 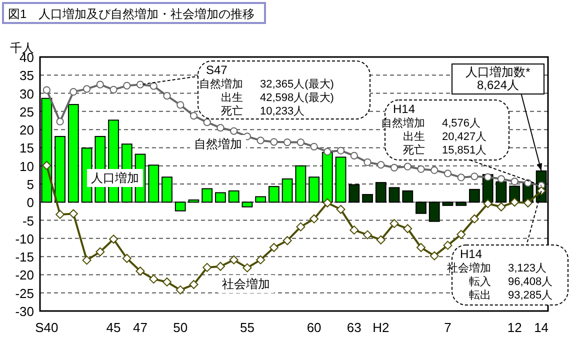 What do you see at coordinates (27, 130) in the screenshot?
I see `y-tick-label: 20` at bounding box center [27, 130].